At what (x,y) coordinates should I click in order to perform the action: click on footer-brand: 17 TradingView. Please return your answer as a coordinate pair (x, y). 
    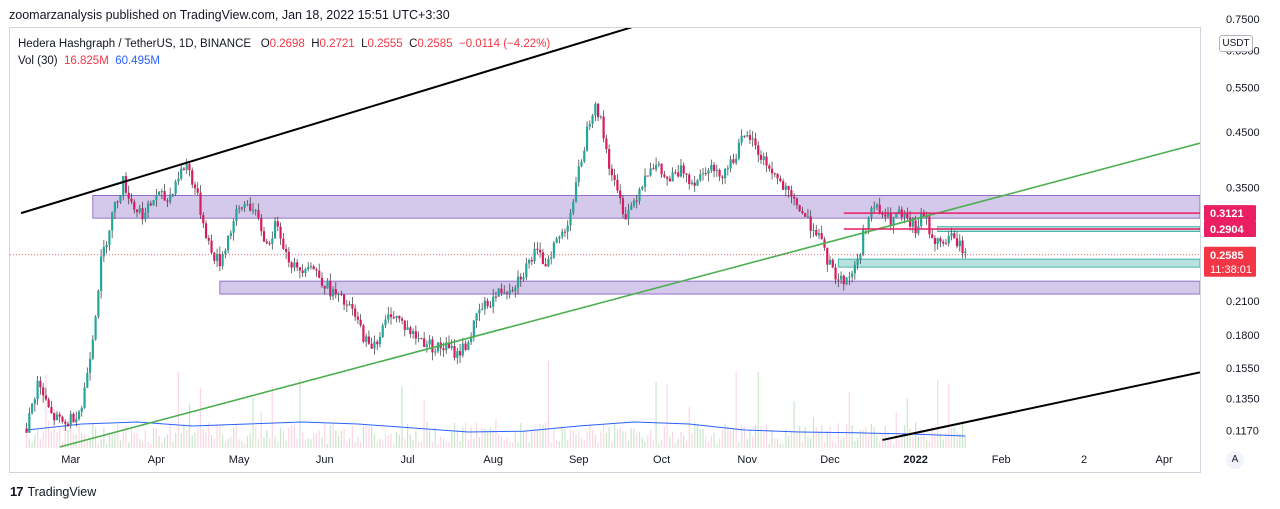
    Looking at the image, I should click on (53, 491).